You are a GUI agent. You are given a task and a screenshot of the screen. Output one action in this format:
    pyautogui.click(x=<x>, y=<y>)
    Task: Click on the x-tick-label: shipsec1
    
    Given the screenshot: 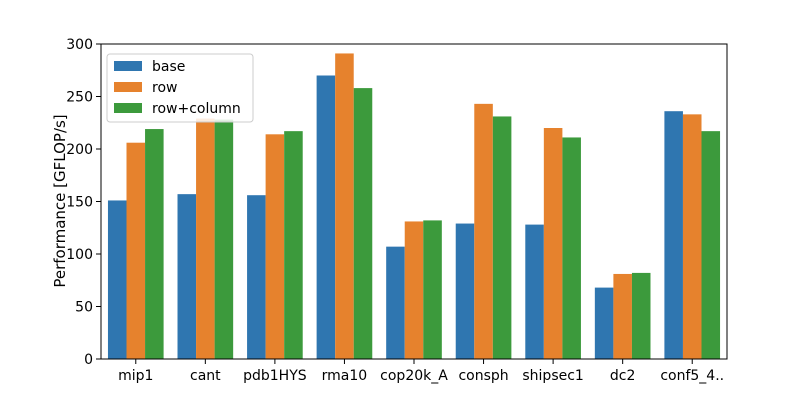 What is the action you would take?
    pyautogui.click(x=552, y=376)
    